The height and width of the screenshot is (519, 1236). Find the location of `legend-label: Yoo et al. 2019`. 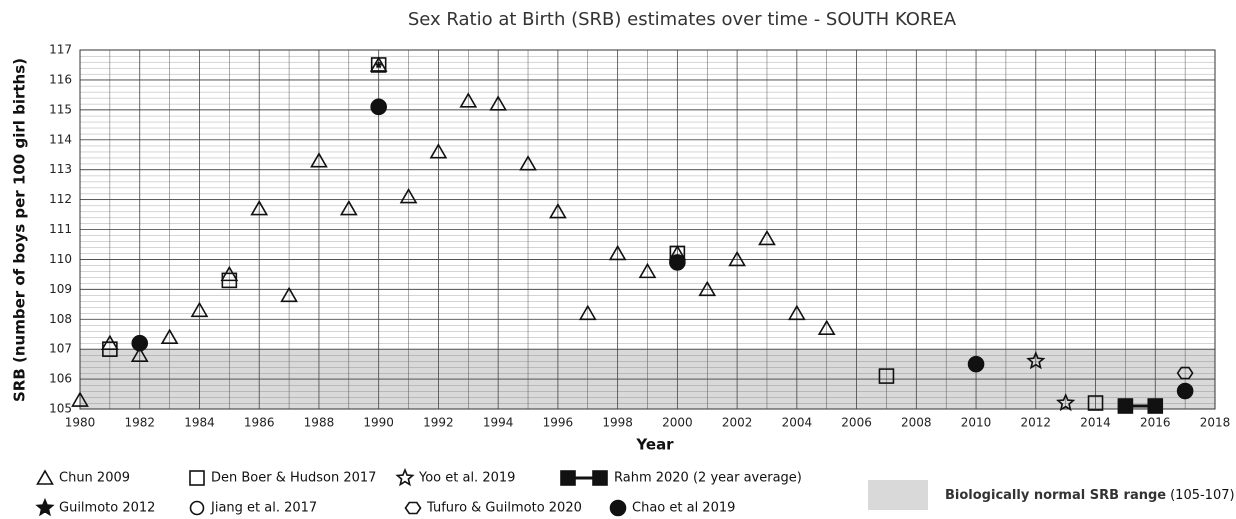

legend-label: Yoo et al. 2019 is located at coordinates (466, 478).